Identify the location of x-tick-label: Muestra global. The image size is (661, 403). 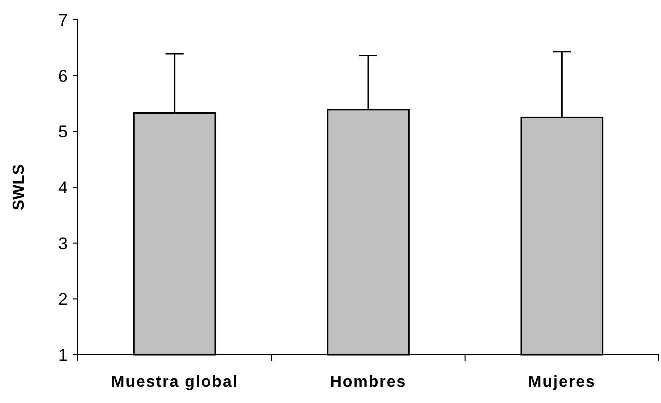
(174, 382).